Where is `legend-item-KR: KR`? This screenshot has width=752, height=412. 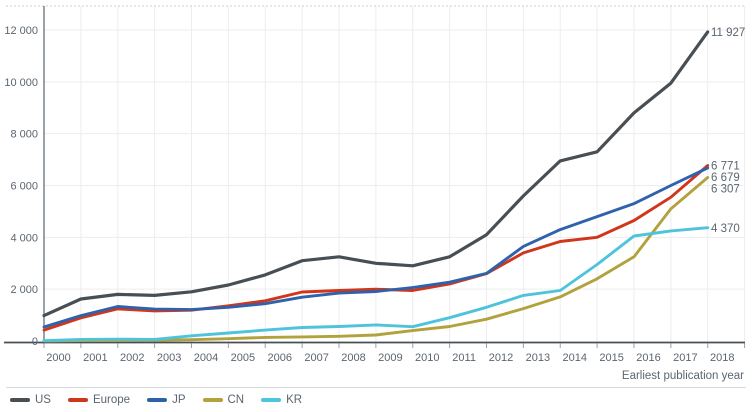 legend-item-KR: KR is located at coordinates (281, 400).